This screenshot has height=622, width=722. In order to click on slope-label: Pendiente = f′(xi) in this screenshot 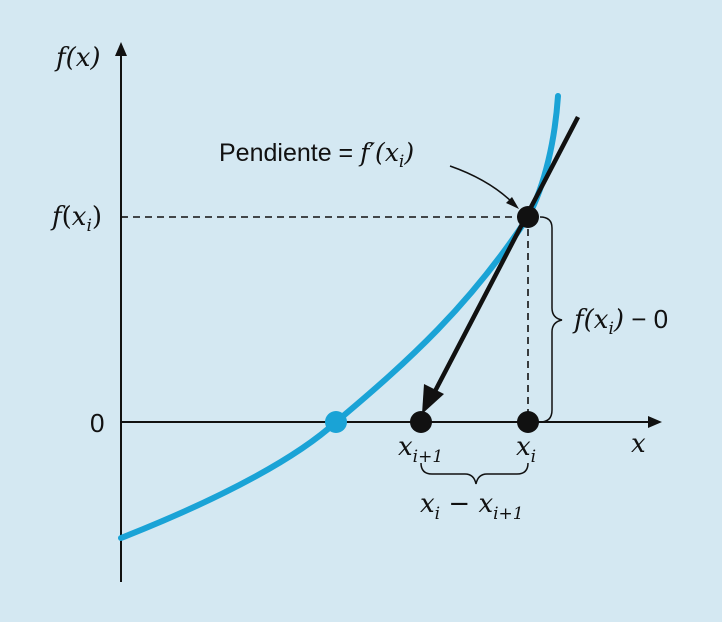, I will do `click(316, 155)`.